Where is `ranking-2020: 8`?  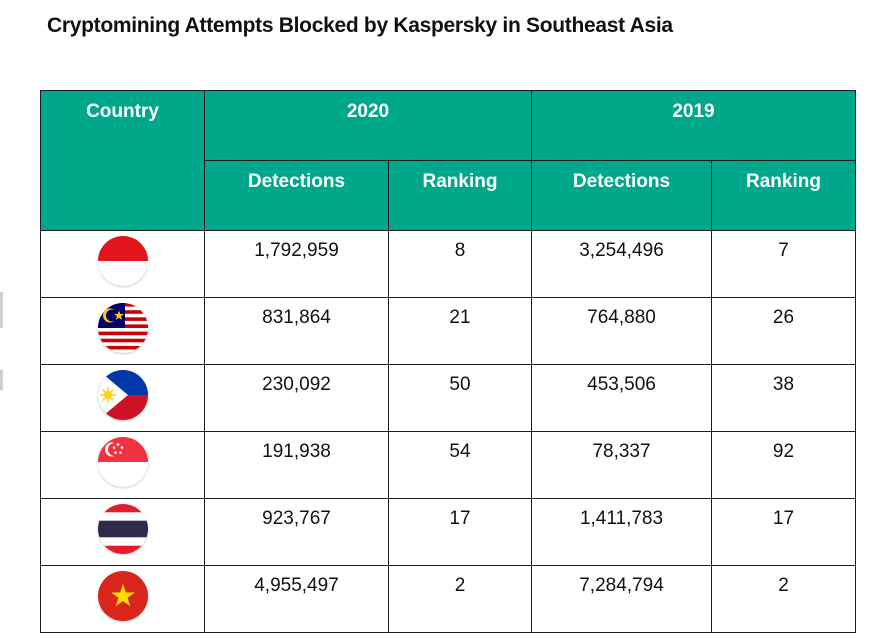 ranking-2020: 8 is located at coordinates (460, 264).